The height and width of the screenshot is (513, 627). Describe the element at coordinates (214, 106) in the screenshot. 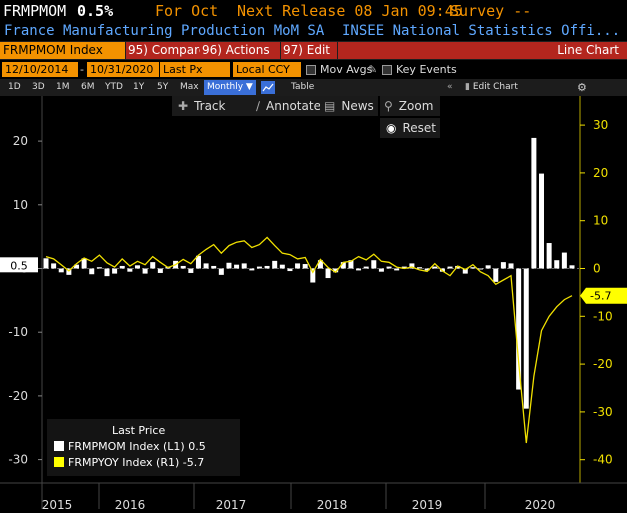

I see `track-button: ✚ Track` at that location.